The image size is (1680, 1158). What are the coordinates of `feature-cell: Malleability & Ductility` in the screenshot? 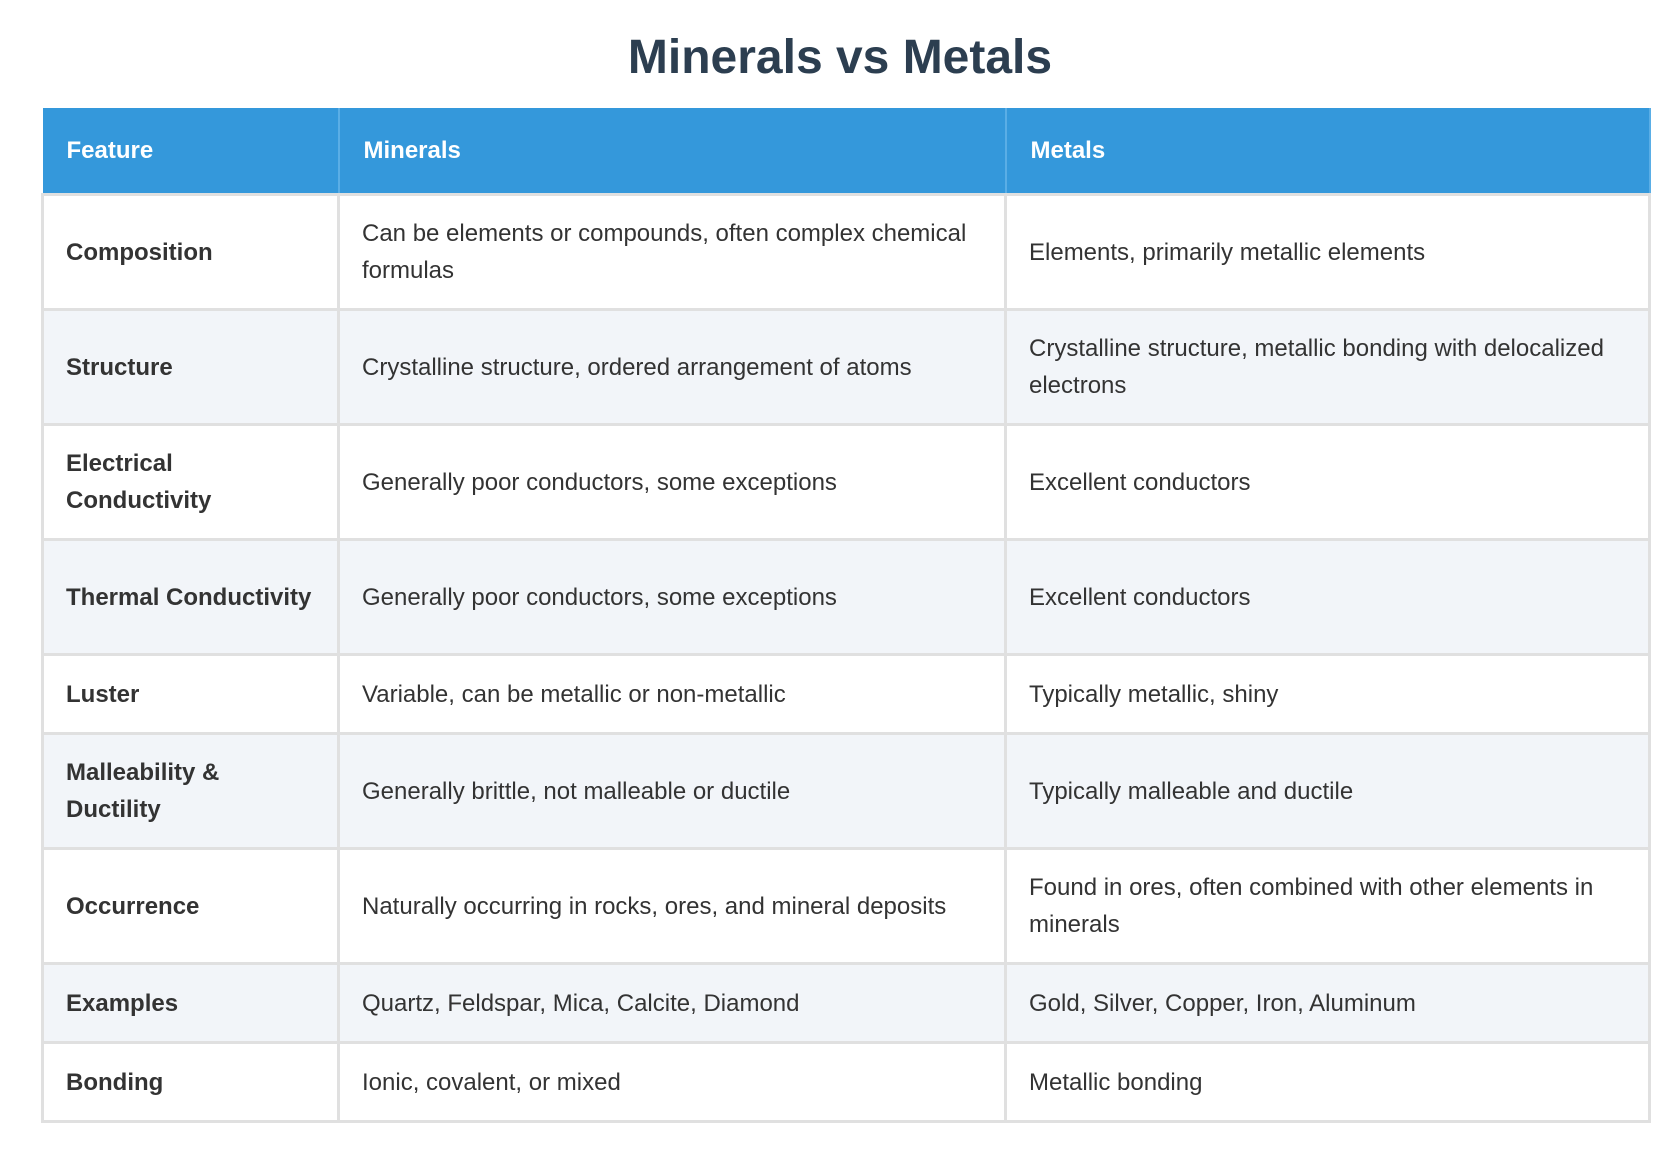 It's located at (190, 791).